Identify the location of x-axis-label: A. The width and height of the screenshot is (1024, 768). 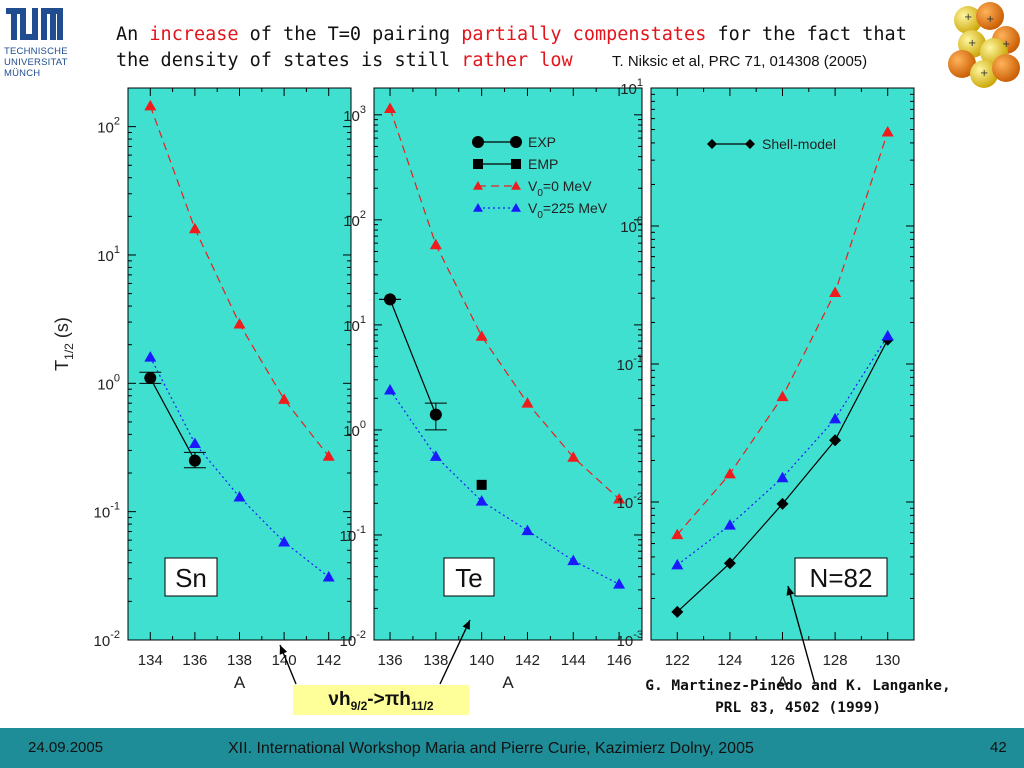
(783, 682).